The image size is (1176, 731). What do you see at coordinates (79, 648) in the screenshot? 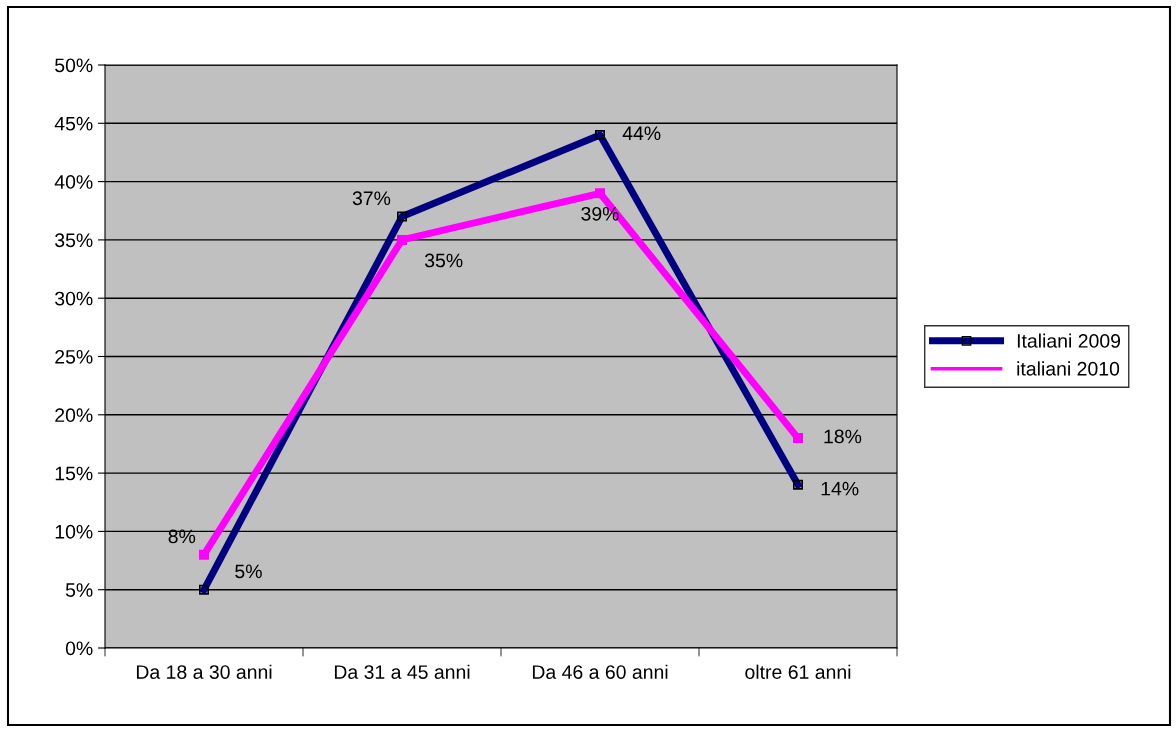
I see `y-tick-label: 0%` at bounding box center [79, 648].